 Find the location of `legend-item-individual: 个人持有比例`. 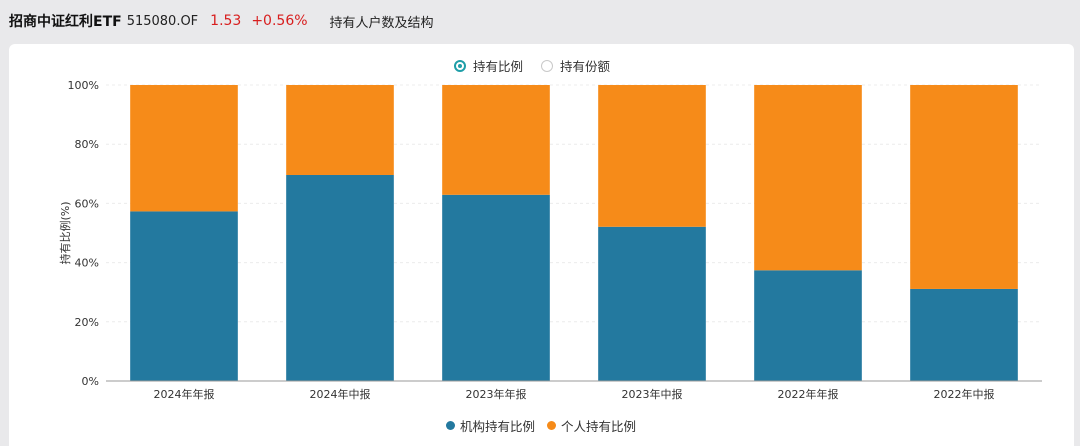

legend-item-individual: 个人持有比例 is located at coordinates (591, 425).